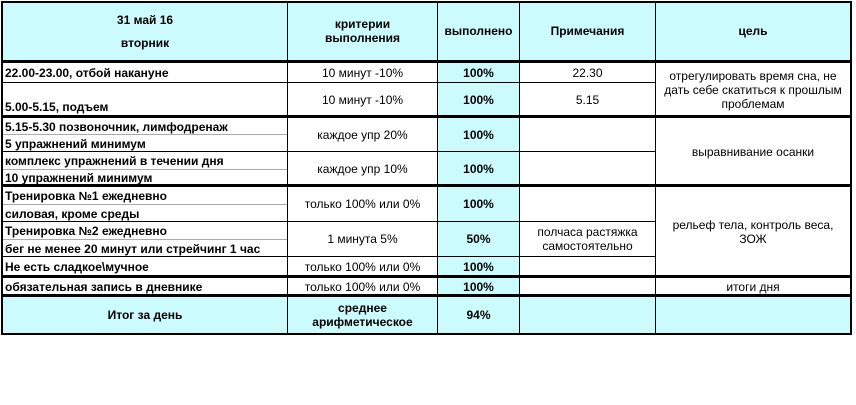  Describe the element at coordinates (587, 31) in the screenshot. I see `header-notes: Примечания` at that location.